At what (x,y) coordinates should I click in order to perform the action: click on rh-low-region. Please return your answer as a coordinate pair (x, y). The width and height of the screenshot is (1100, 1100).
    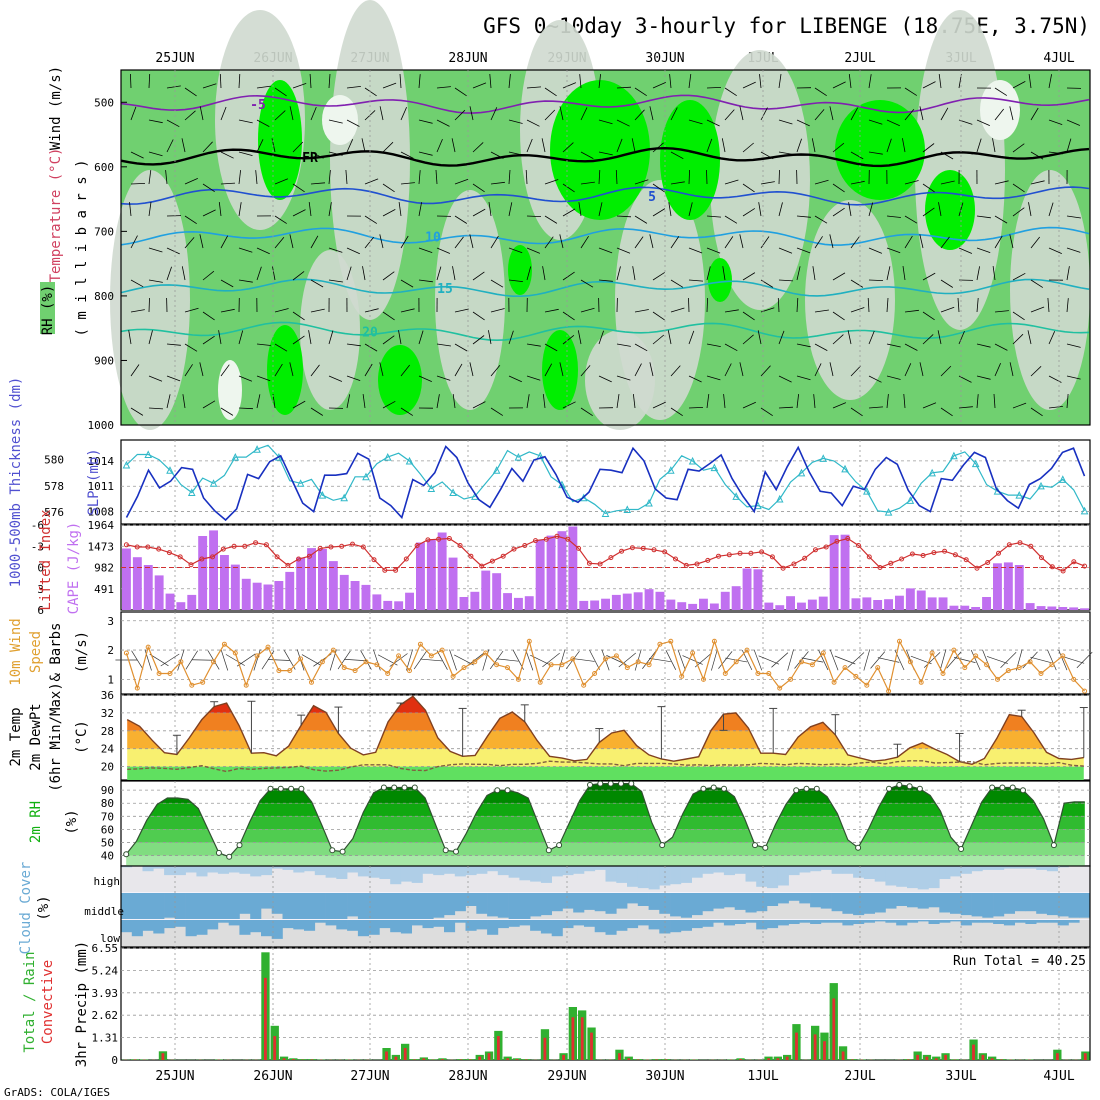
    Looking at the image, I should click on (470, 300).